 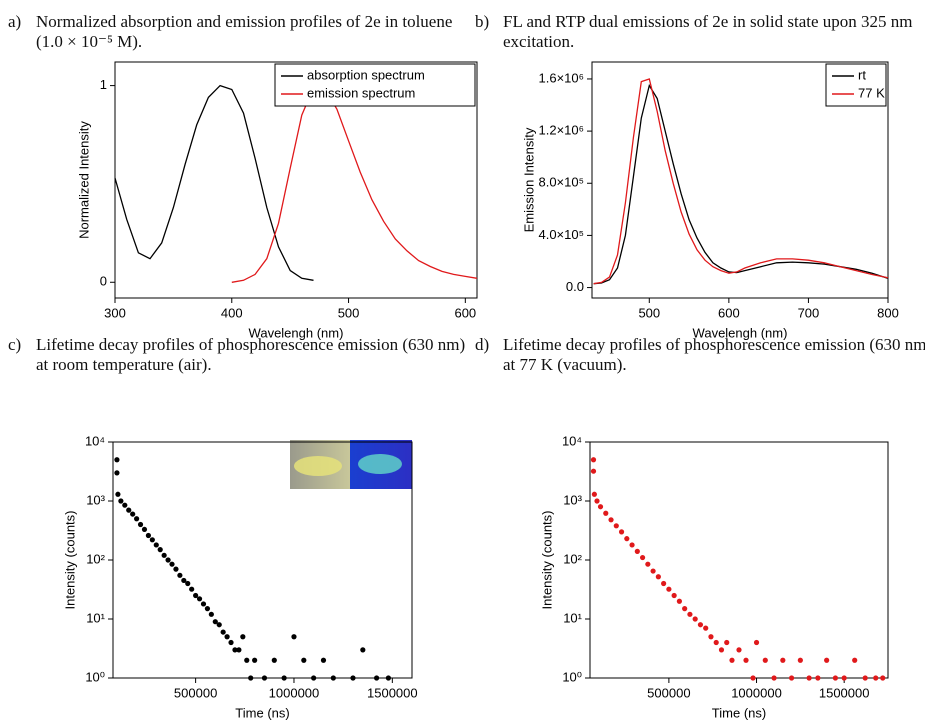 I want to click on x-tick-label: 700, so click(x=809, y=312).